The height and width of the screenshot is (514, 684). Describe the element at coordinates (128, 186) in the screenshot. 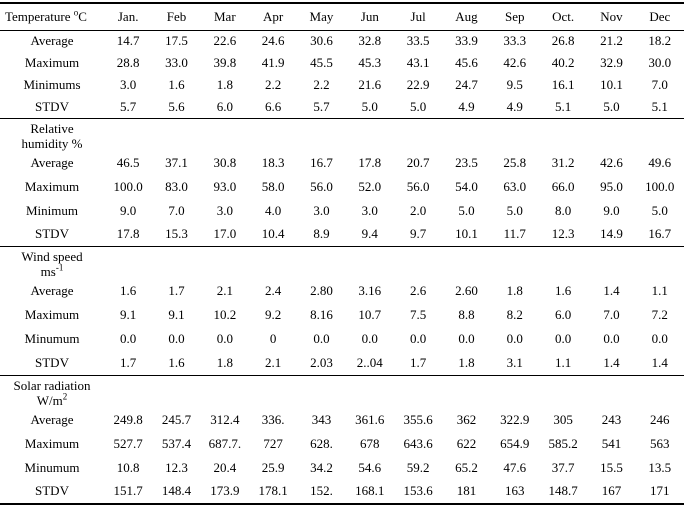

I see `data-cell: 100.0` at that location.